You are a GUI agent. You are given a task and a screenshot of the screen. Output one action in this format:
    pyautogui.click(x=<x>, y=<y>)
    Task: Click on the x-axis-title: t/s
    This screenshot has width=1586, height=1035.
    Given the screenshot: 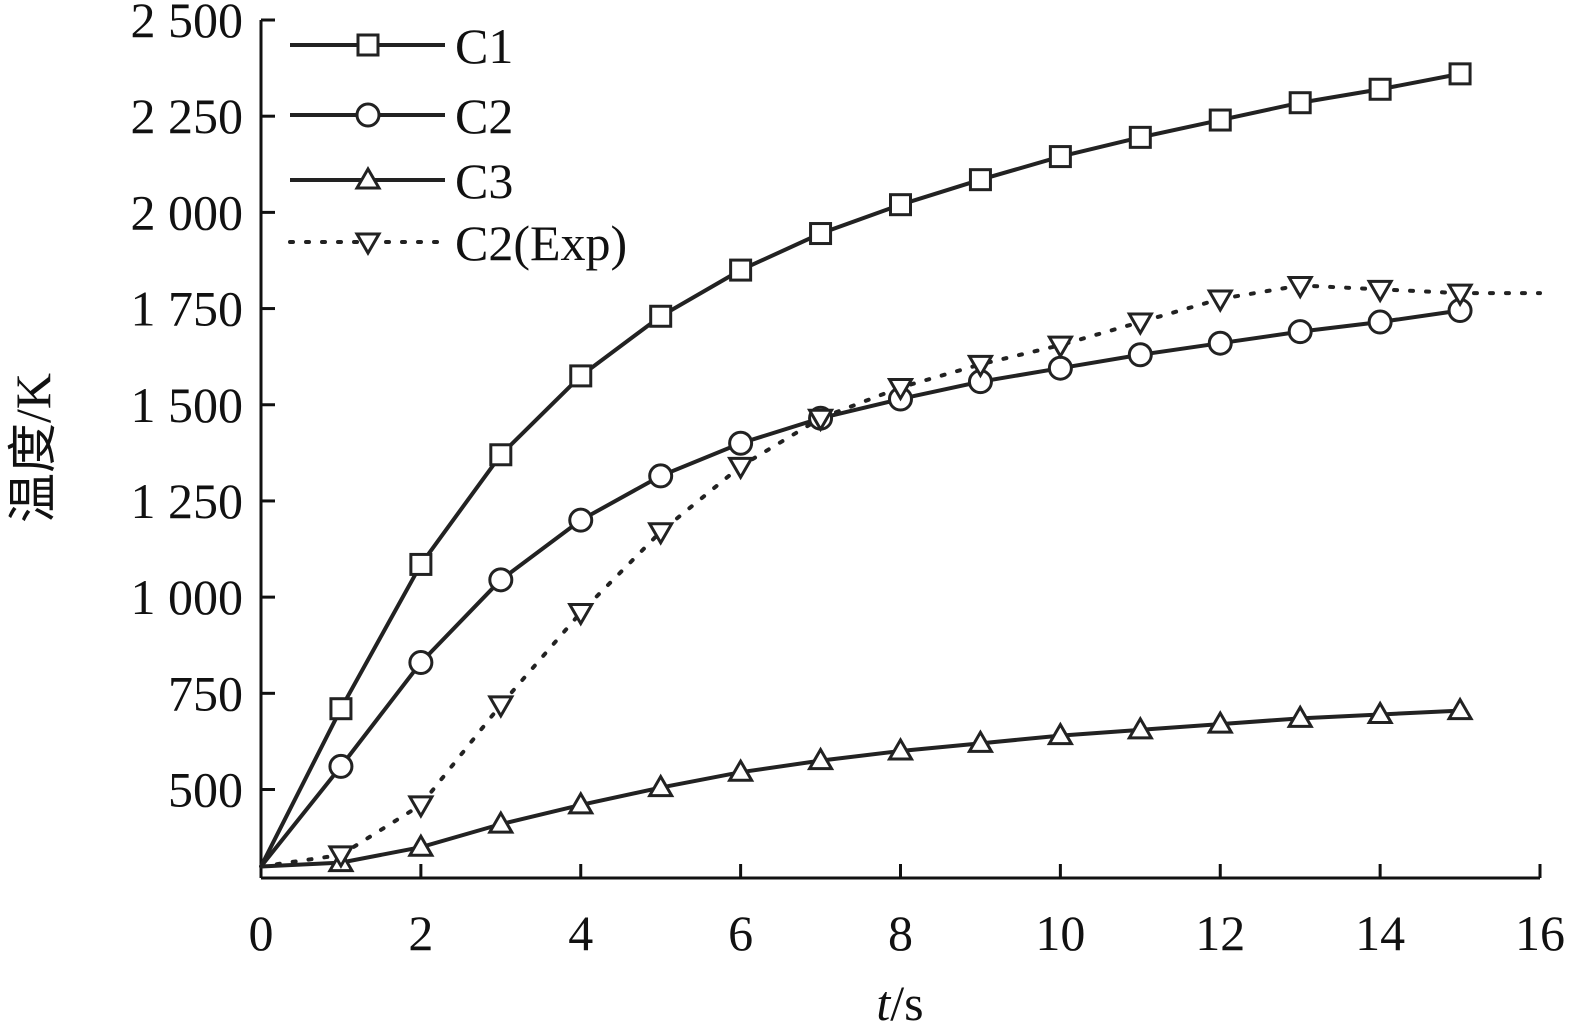 What is the action you would take?
    pyautogui.click(x=899, y=1003)
    